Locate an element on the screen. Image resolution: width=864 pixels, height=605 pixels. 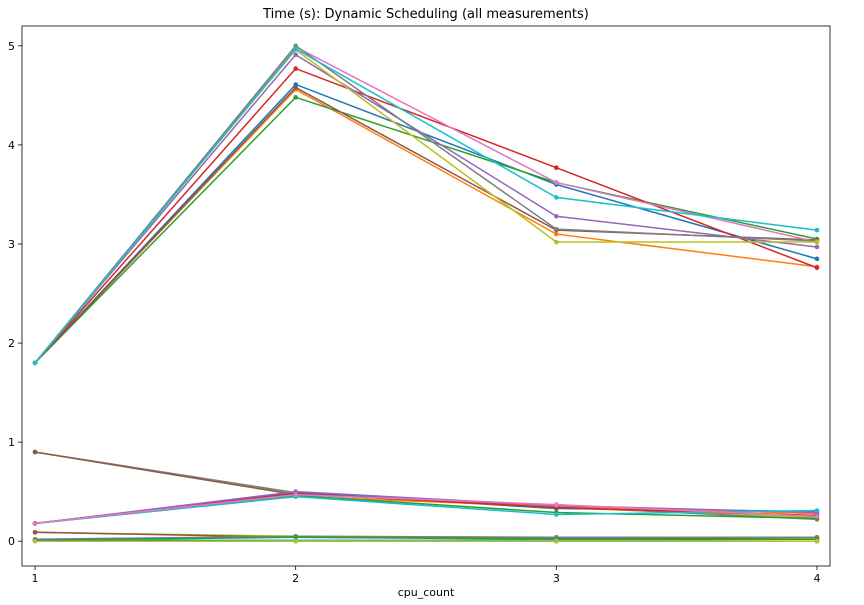
x-tick-label: 4 is located at coordinates (816, 578).